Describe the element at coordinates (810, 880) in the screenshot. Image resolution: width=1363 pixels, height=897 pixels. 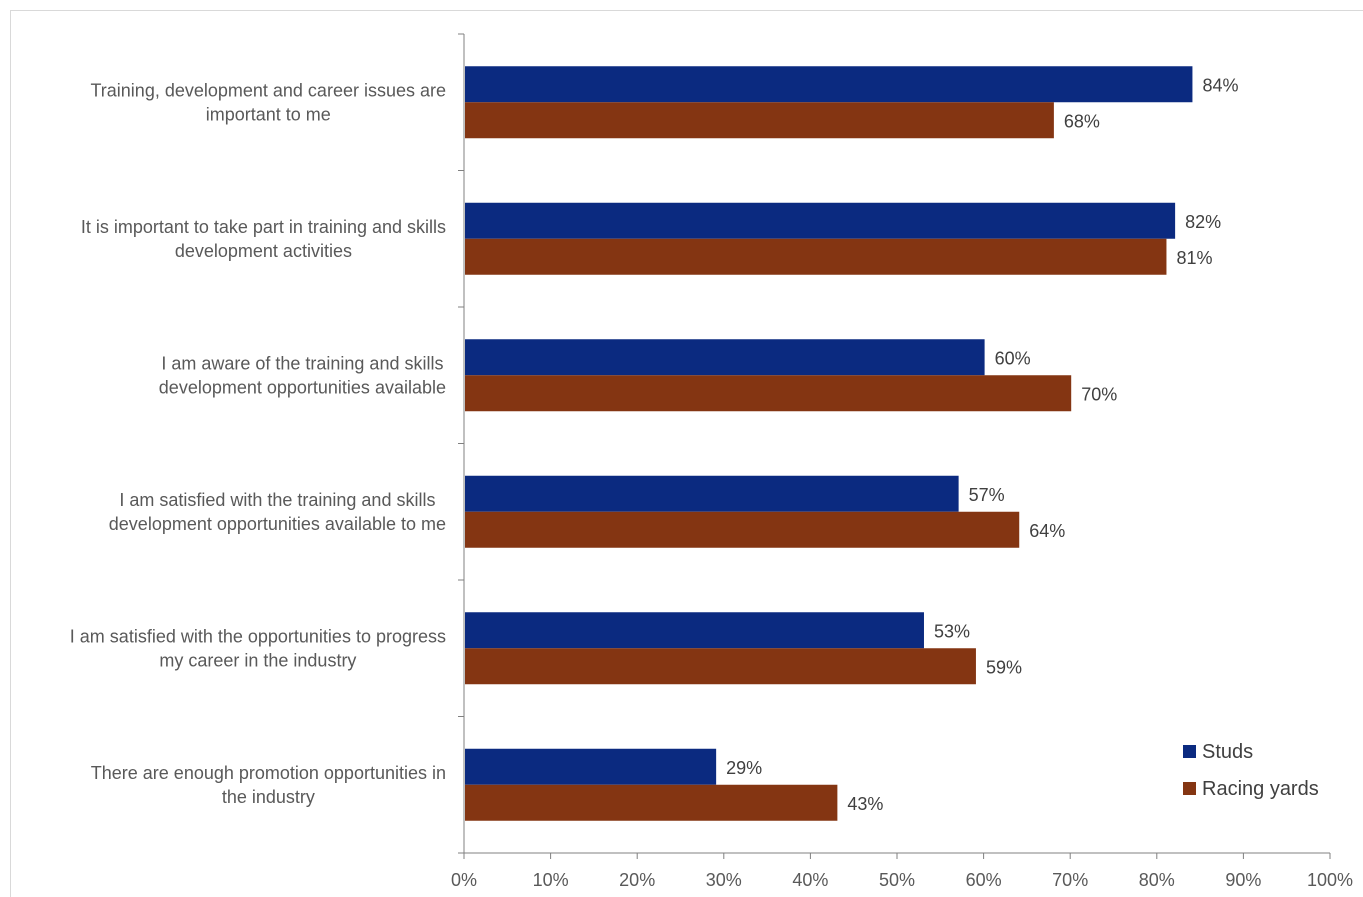
I see `x-tick-label: 40%` at that location.